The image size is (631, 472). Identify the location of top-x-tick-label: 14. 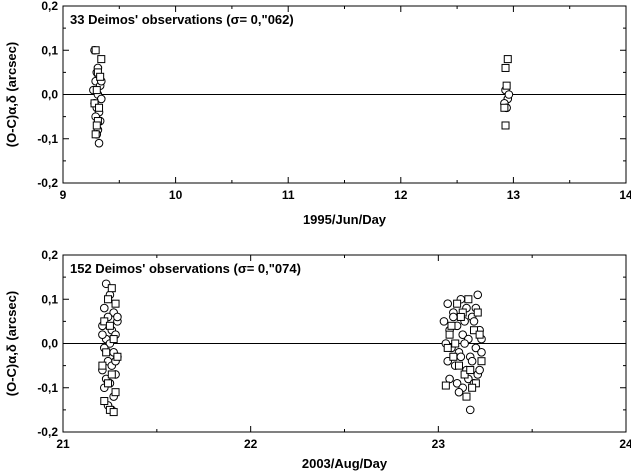
(625, 195).